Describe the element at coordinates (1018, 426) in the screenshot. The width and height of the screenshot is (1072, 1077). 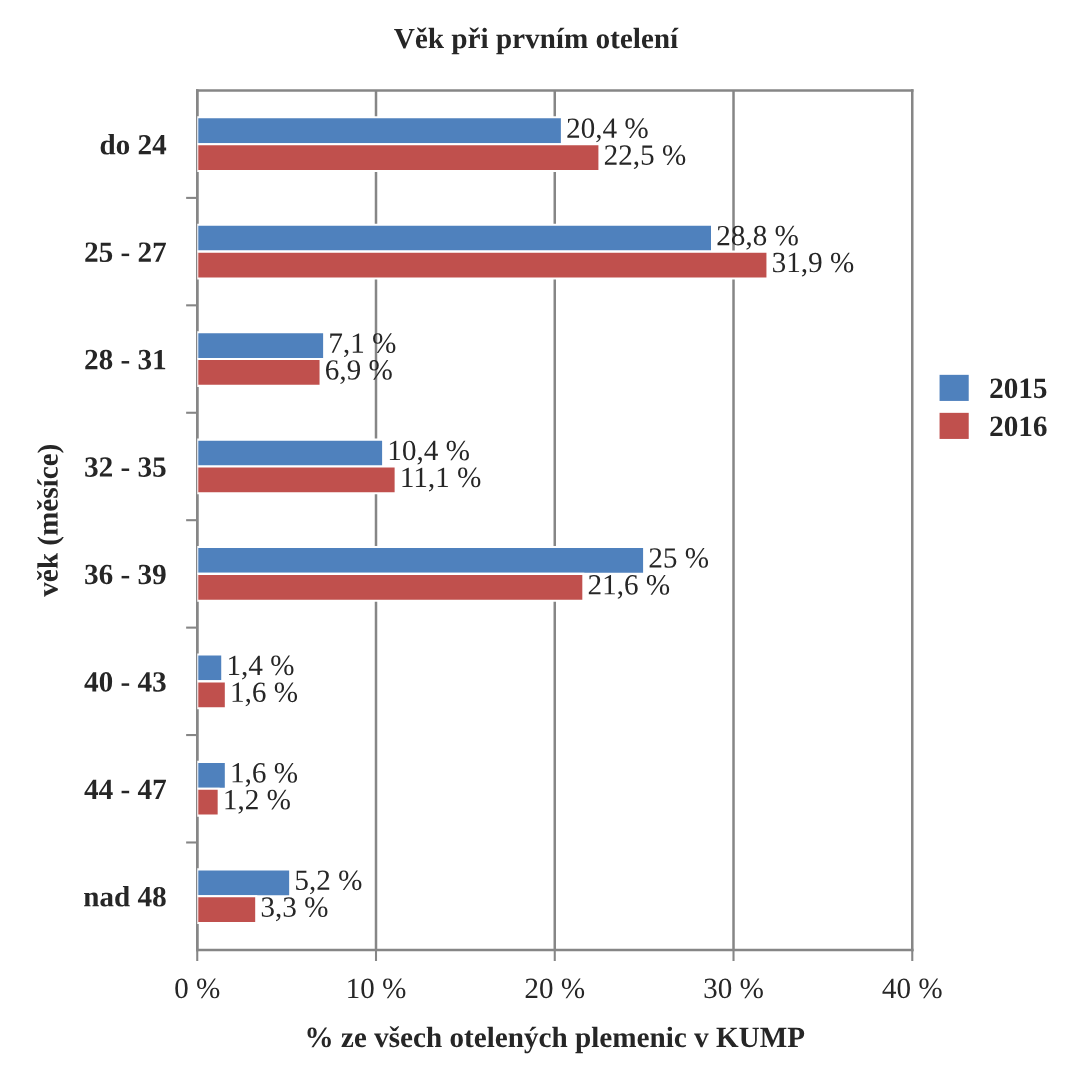
I see `legend-label: 2016` at that location.